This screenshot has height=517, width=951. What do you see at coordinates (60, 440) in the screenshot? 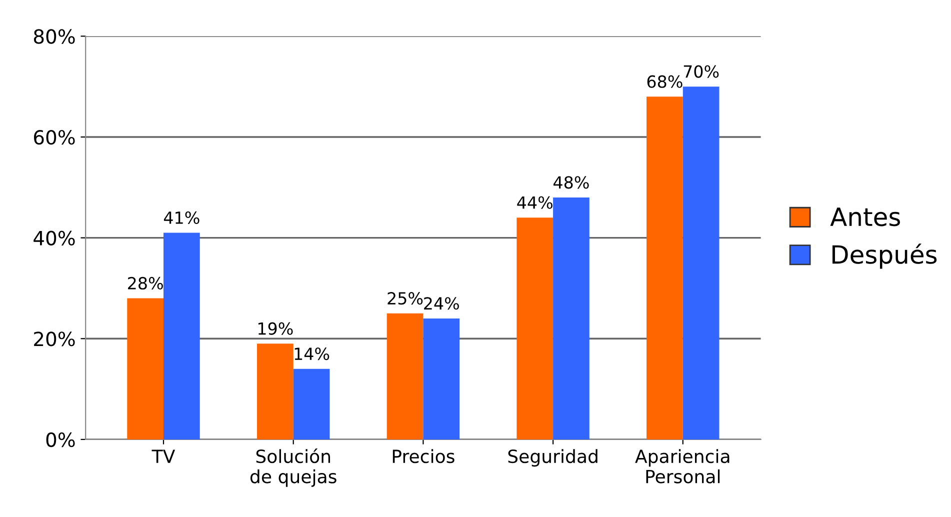
I see `y-tick-label: 0%` at bounding box center [60, 440].